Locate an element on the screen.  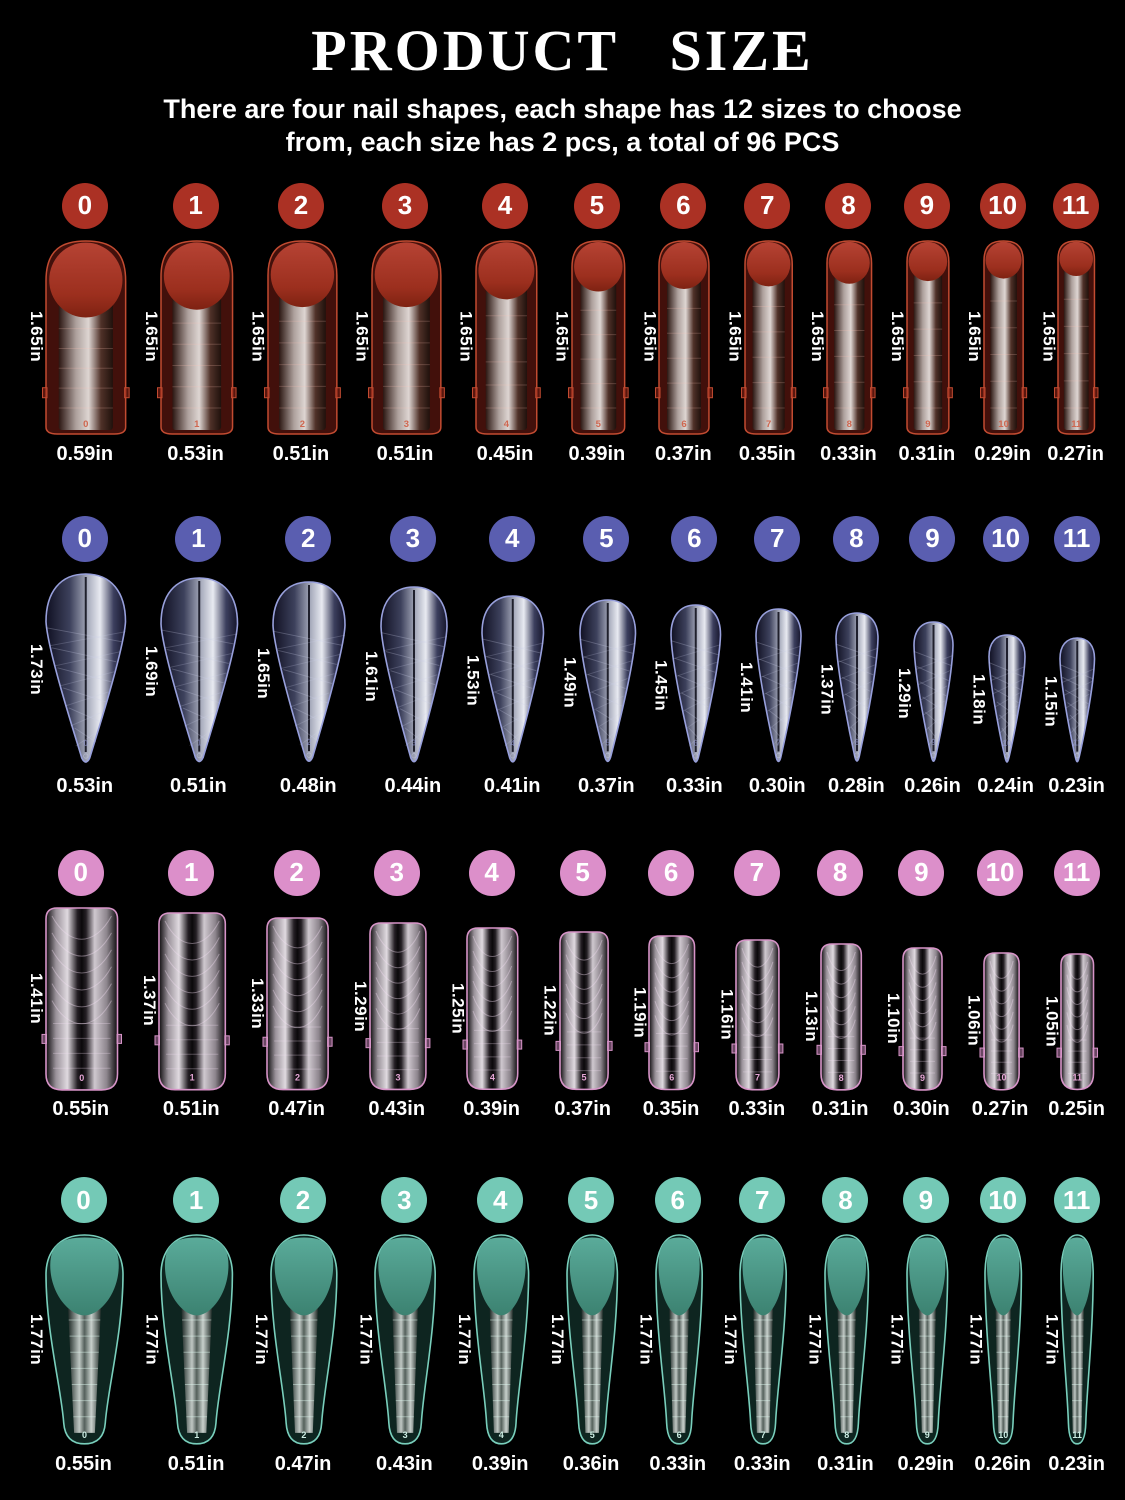
nail-with-length: 1.05in 11 is located at coordinates (1069, 1022).